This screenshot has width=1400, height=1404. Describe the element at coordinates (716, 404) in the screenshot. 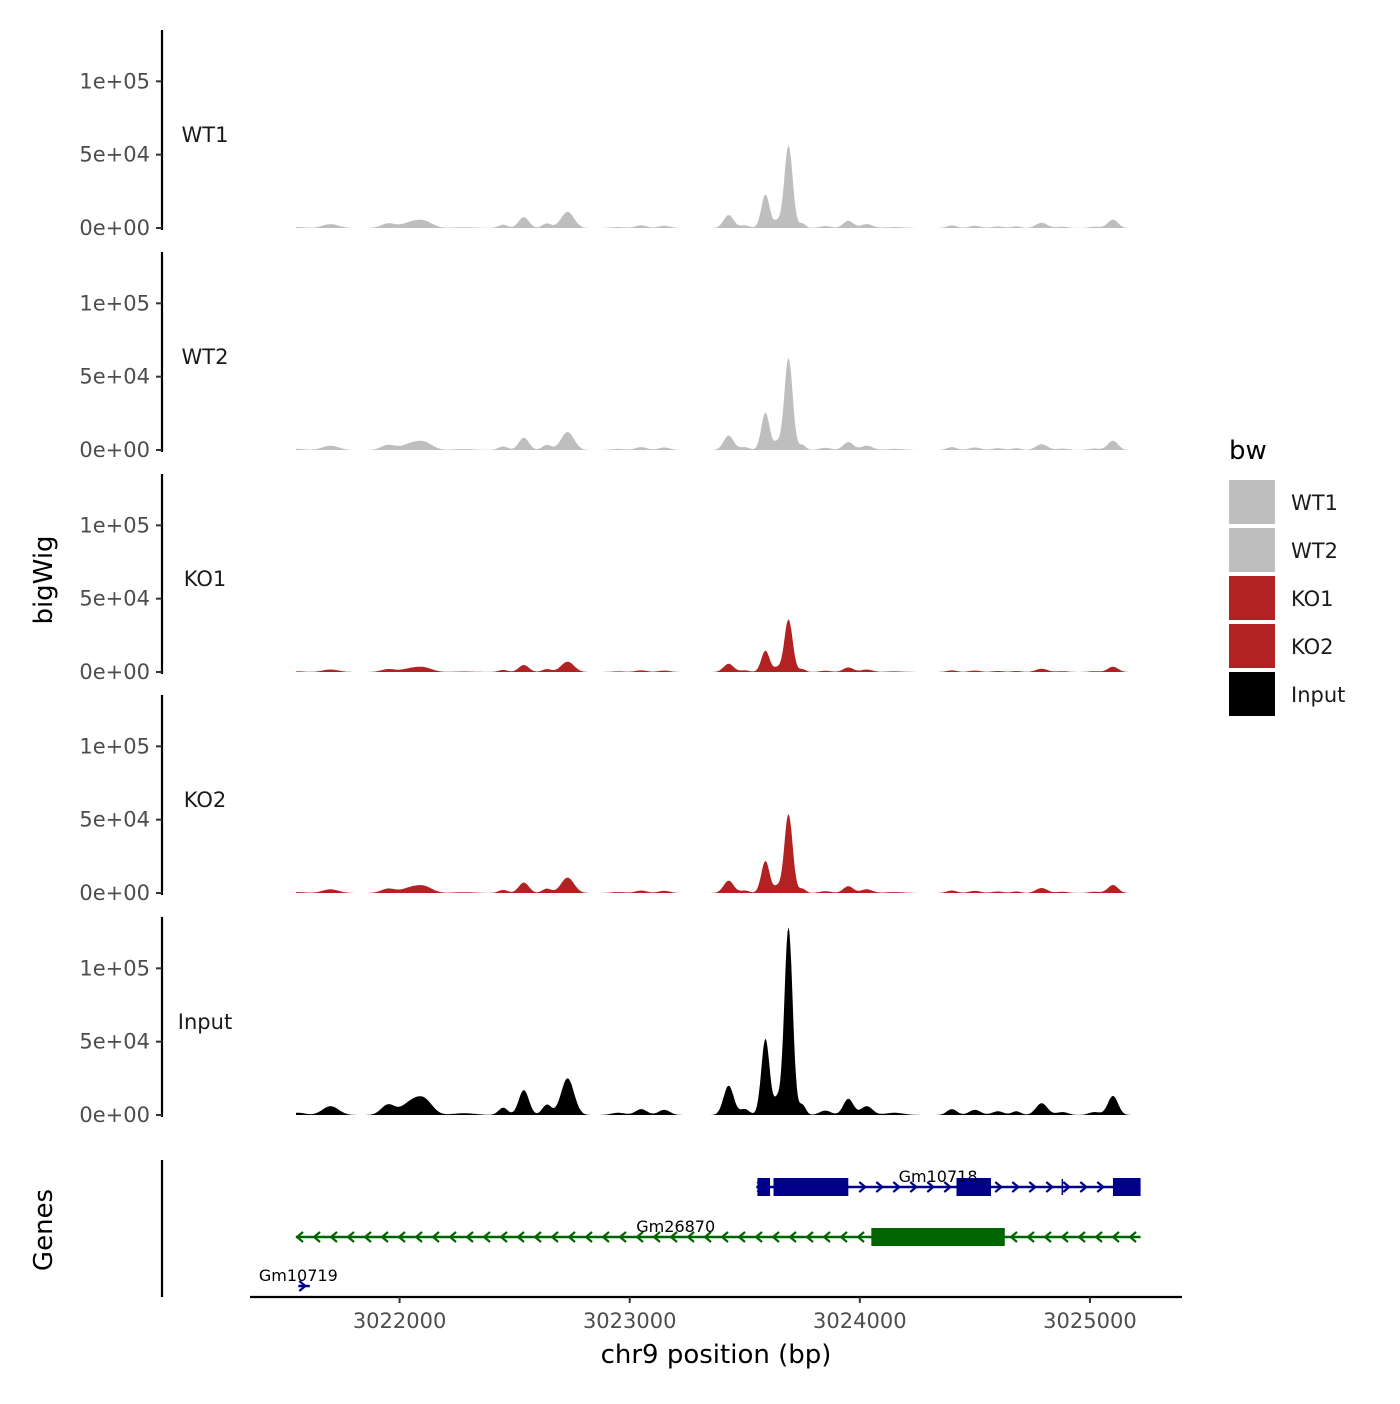

I see `signal-area-wt2` at that location.